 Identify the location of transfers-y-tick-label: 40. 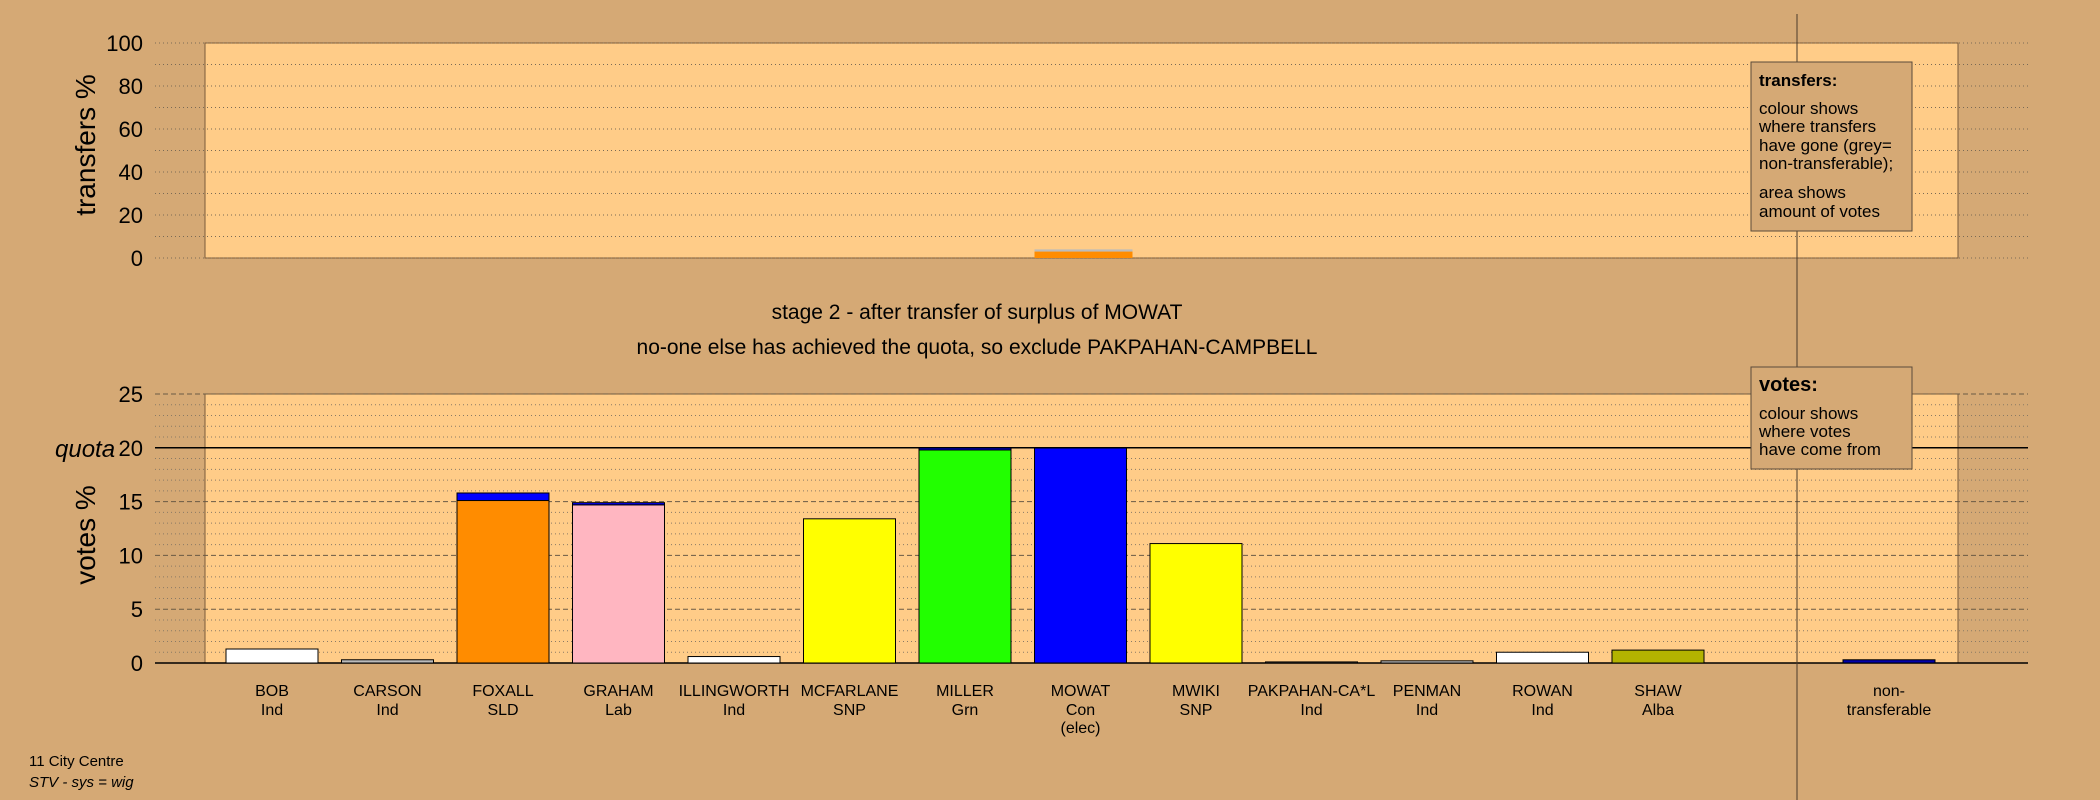
(131, 172).